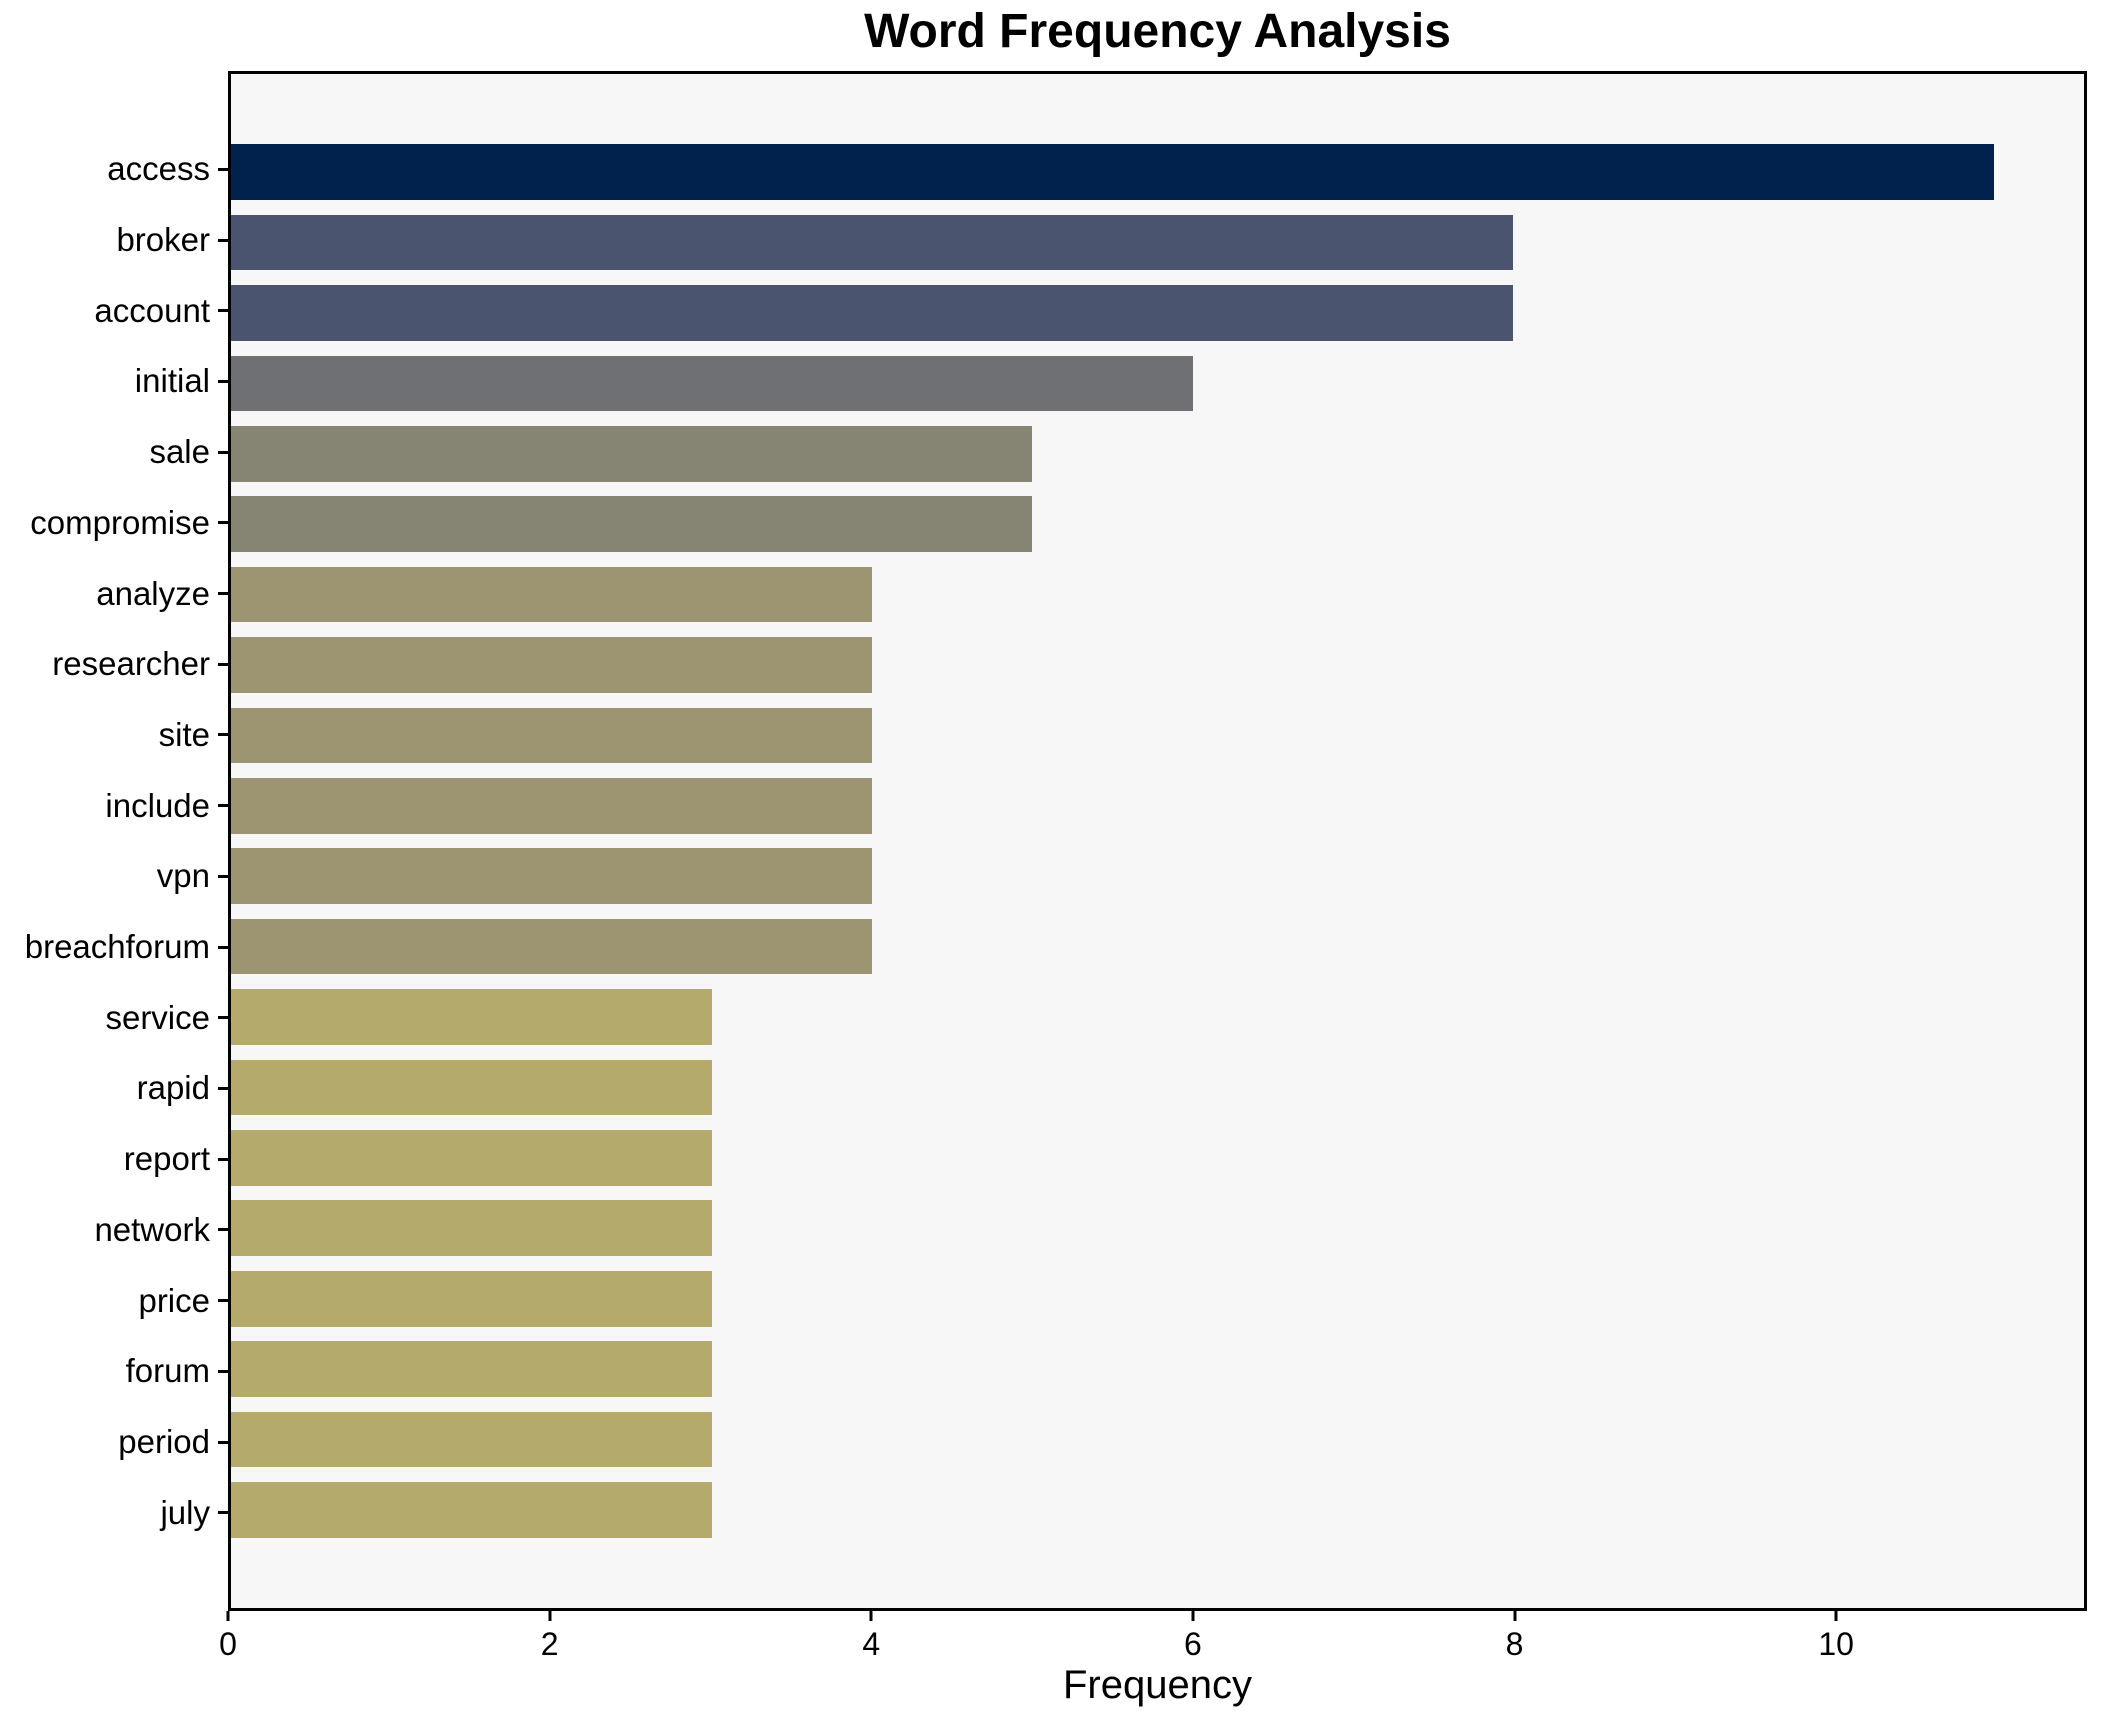 This screenshot has height=1722, width=2106. What do you see at coordinates (166, 1159) in the screenshot?
I see `category-label-report: report` at bounding box center [166, 1159].